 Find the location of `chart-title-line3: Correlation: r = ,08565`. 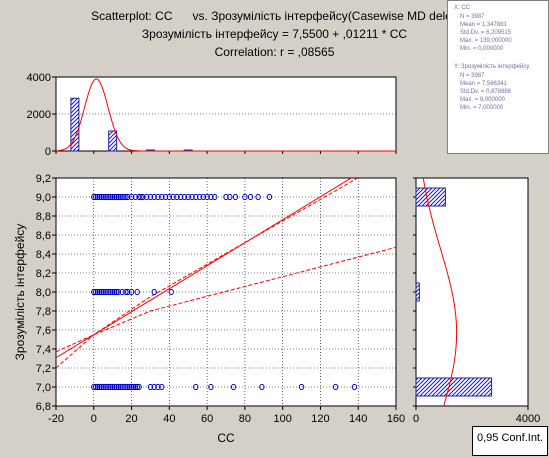

chart-title-line3: Correlation: r = ,08565 is located at coordinates (274, 52).